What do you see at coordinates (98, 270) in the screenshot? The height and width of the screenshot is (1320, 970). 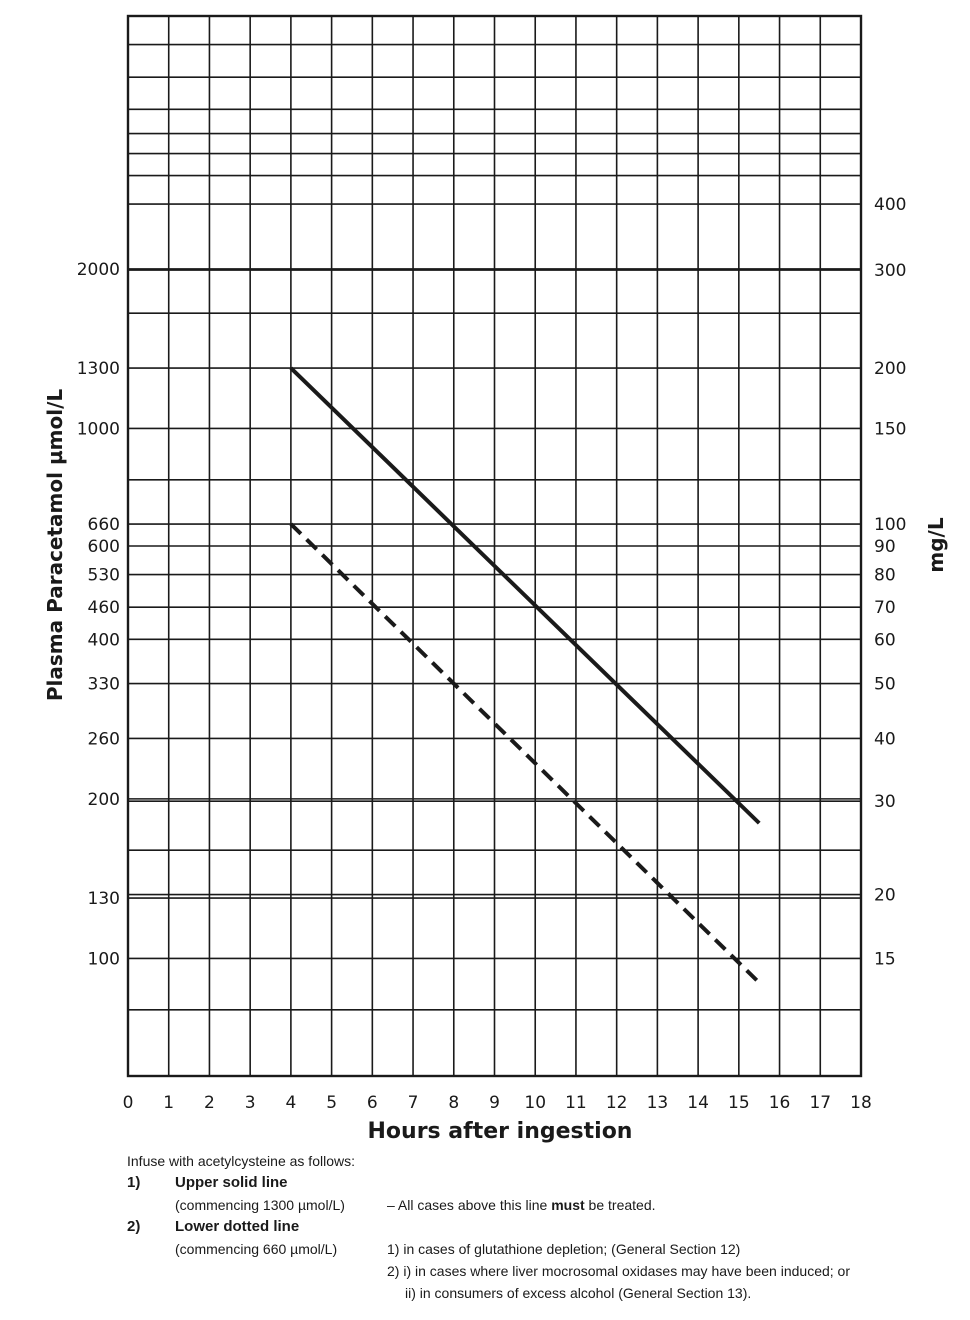 I see `left-tick-label: 2000` at bounding box center [98, 270].